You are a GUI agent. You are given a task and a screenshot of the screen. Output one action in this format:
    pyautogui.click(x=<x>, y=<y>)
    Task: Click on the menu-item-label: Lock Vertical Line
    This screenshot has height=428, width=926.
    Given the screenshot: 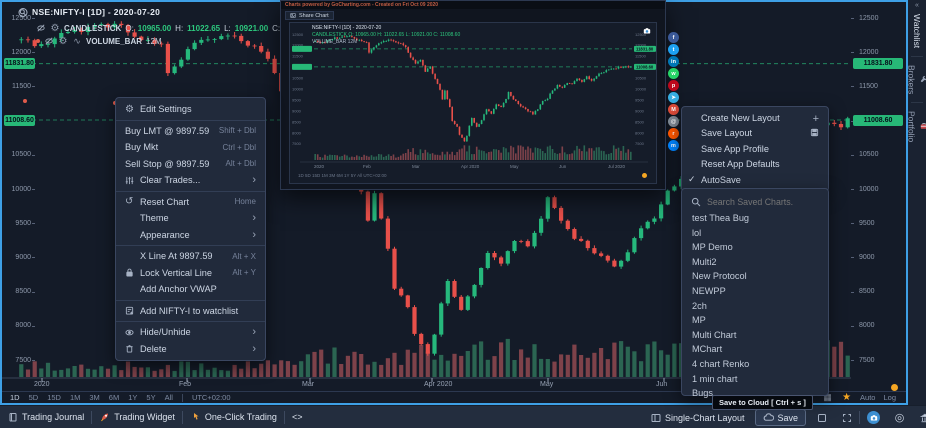 What is the action you would take?
    pyautogui.click(x=176, y=272)
    